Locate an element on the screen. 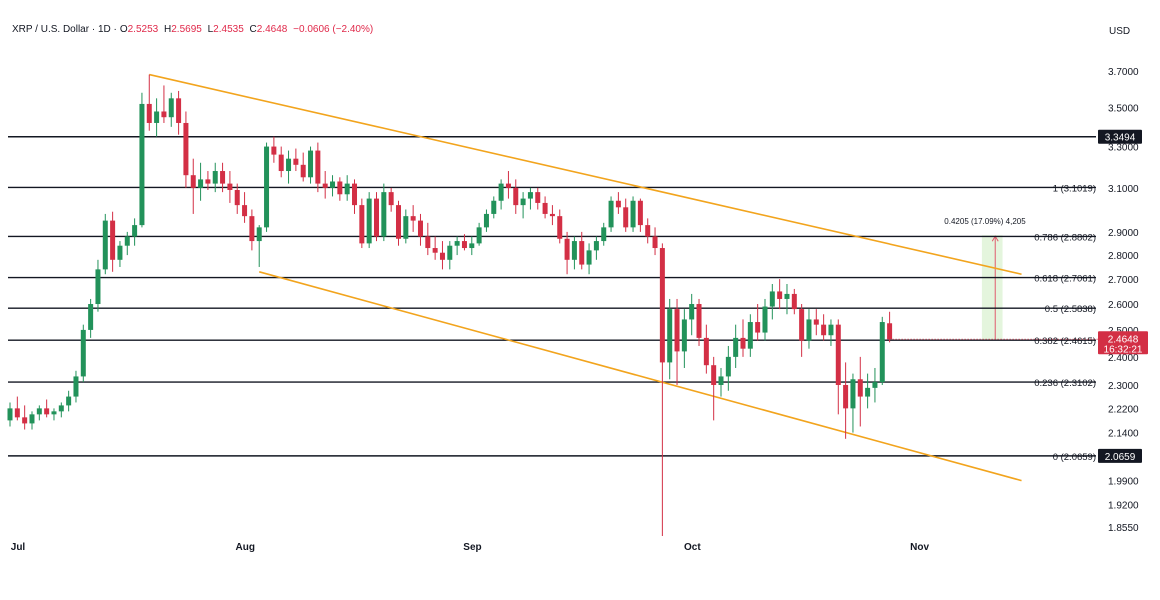  y-tick-label: 2.3000 is located at coordinates (1123, 386).